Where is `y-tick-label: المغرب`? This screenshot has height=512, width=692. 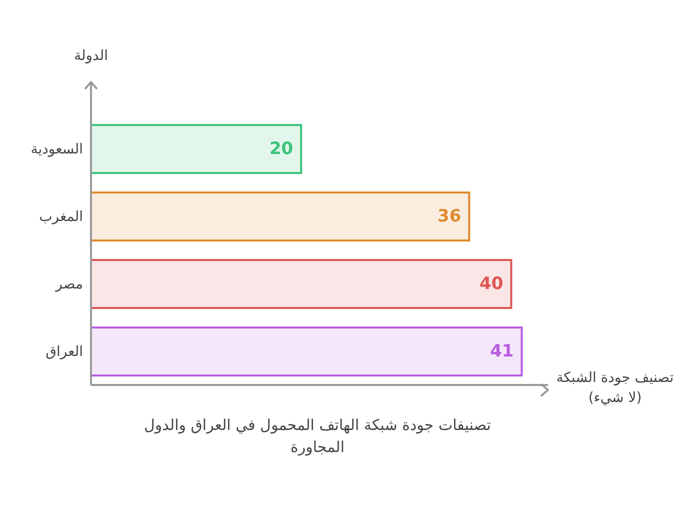 y-tick-label: المغرب is located at coordinates (61, 217).